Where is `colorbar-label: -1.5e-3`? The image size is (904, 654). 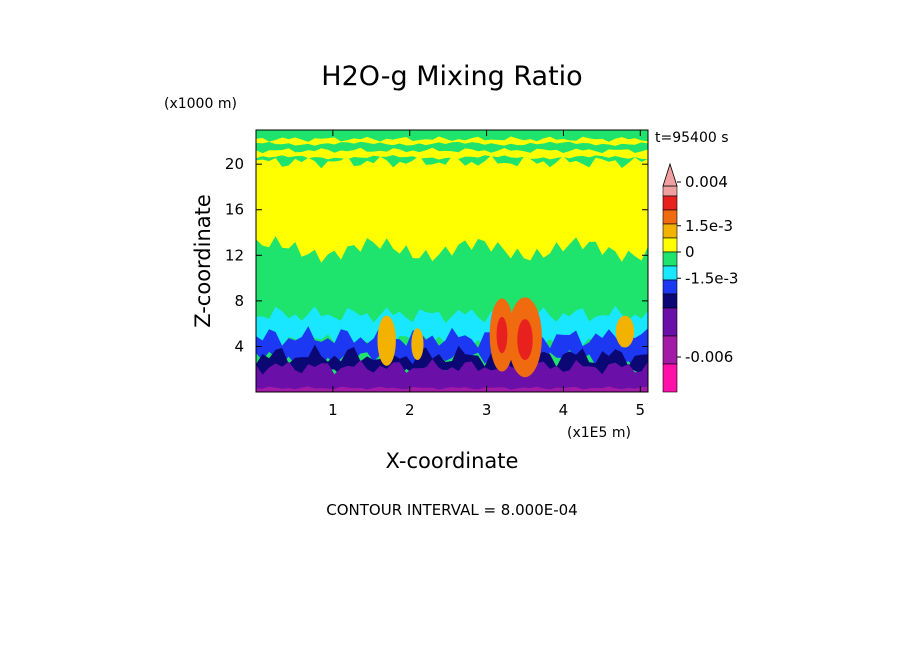 colorbar-label: -1.5e-3 is located at coordinates (711, 278).